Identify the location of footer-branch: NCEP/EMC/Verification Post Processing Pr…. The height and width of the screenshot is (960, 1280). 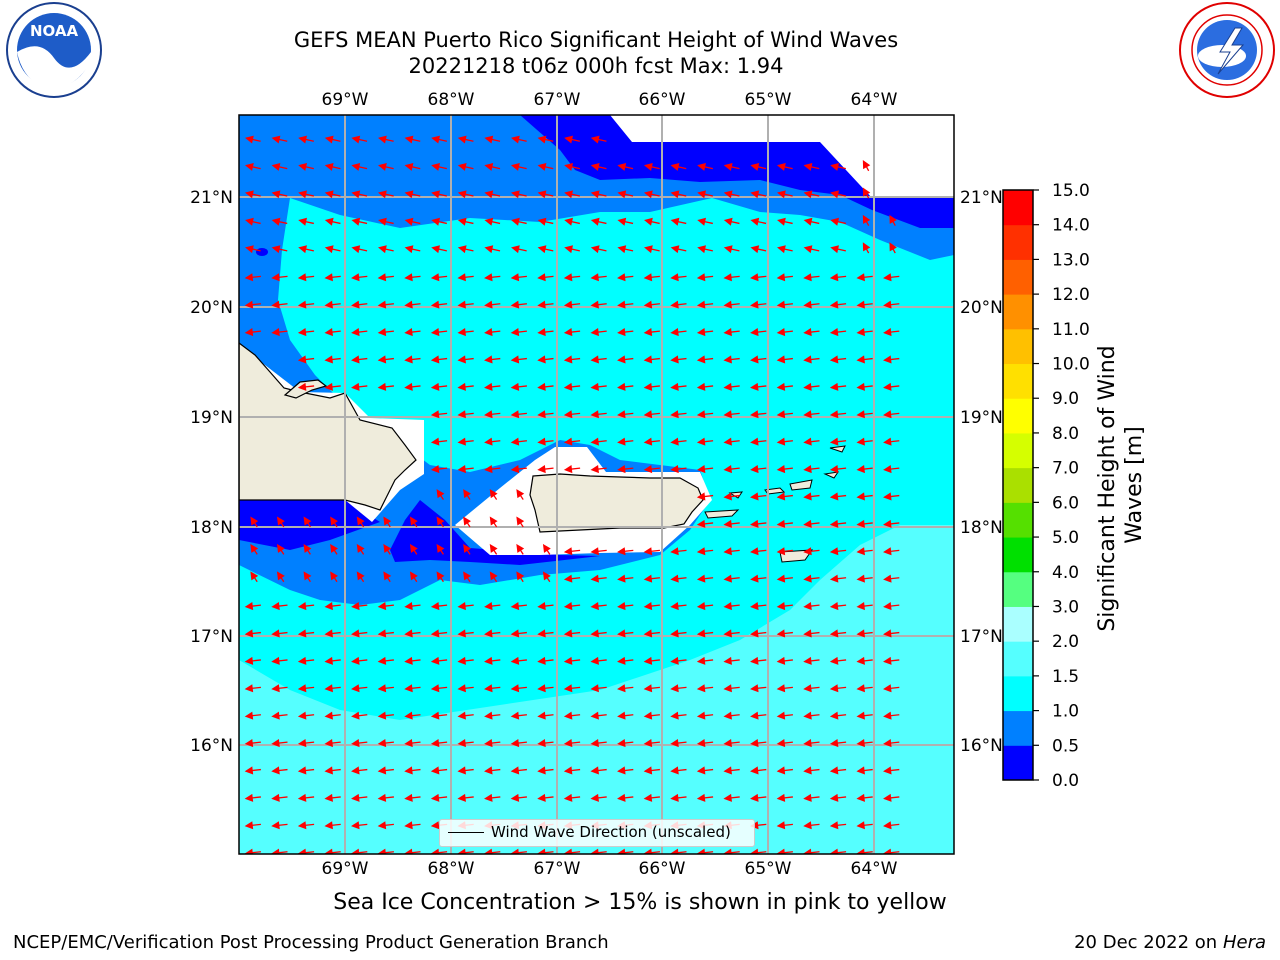
(311, 942).